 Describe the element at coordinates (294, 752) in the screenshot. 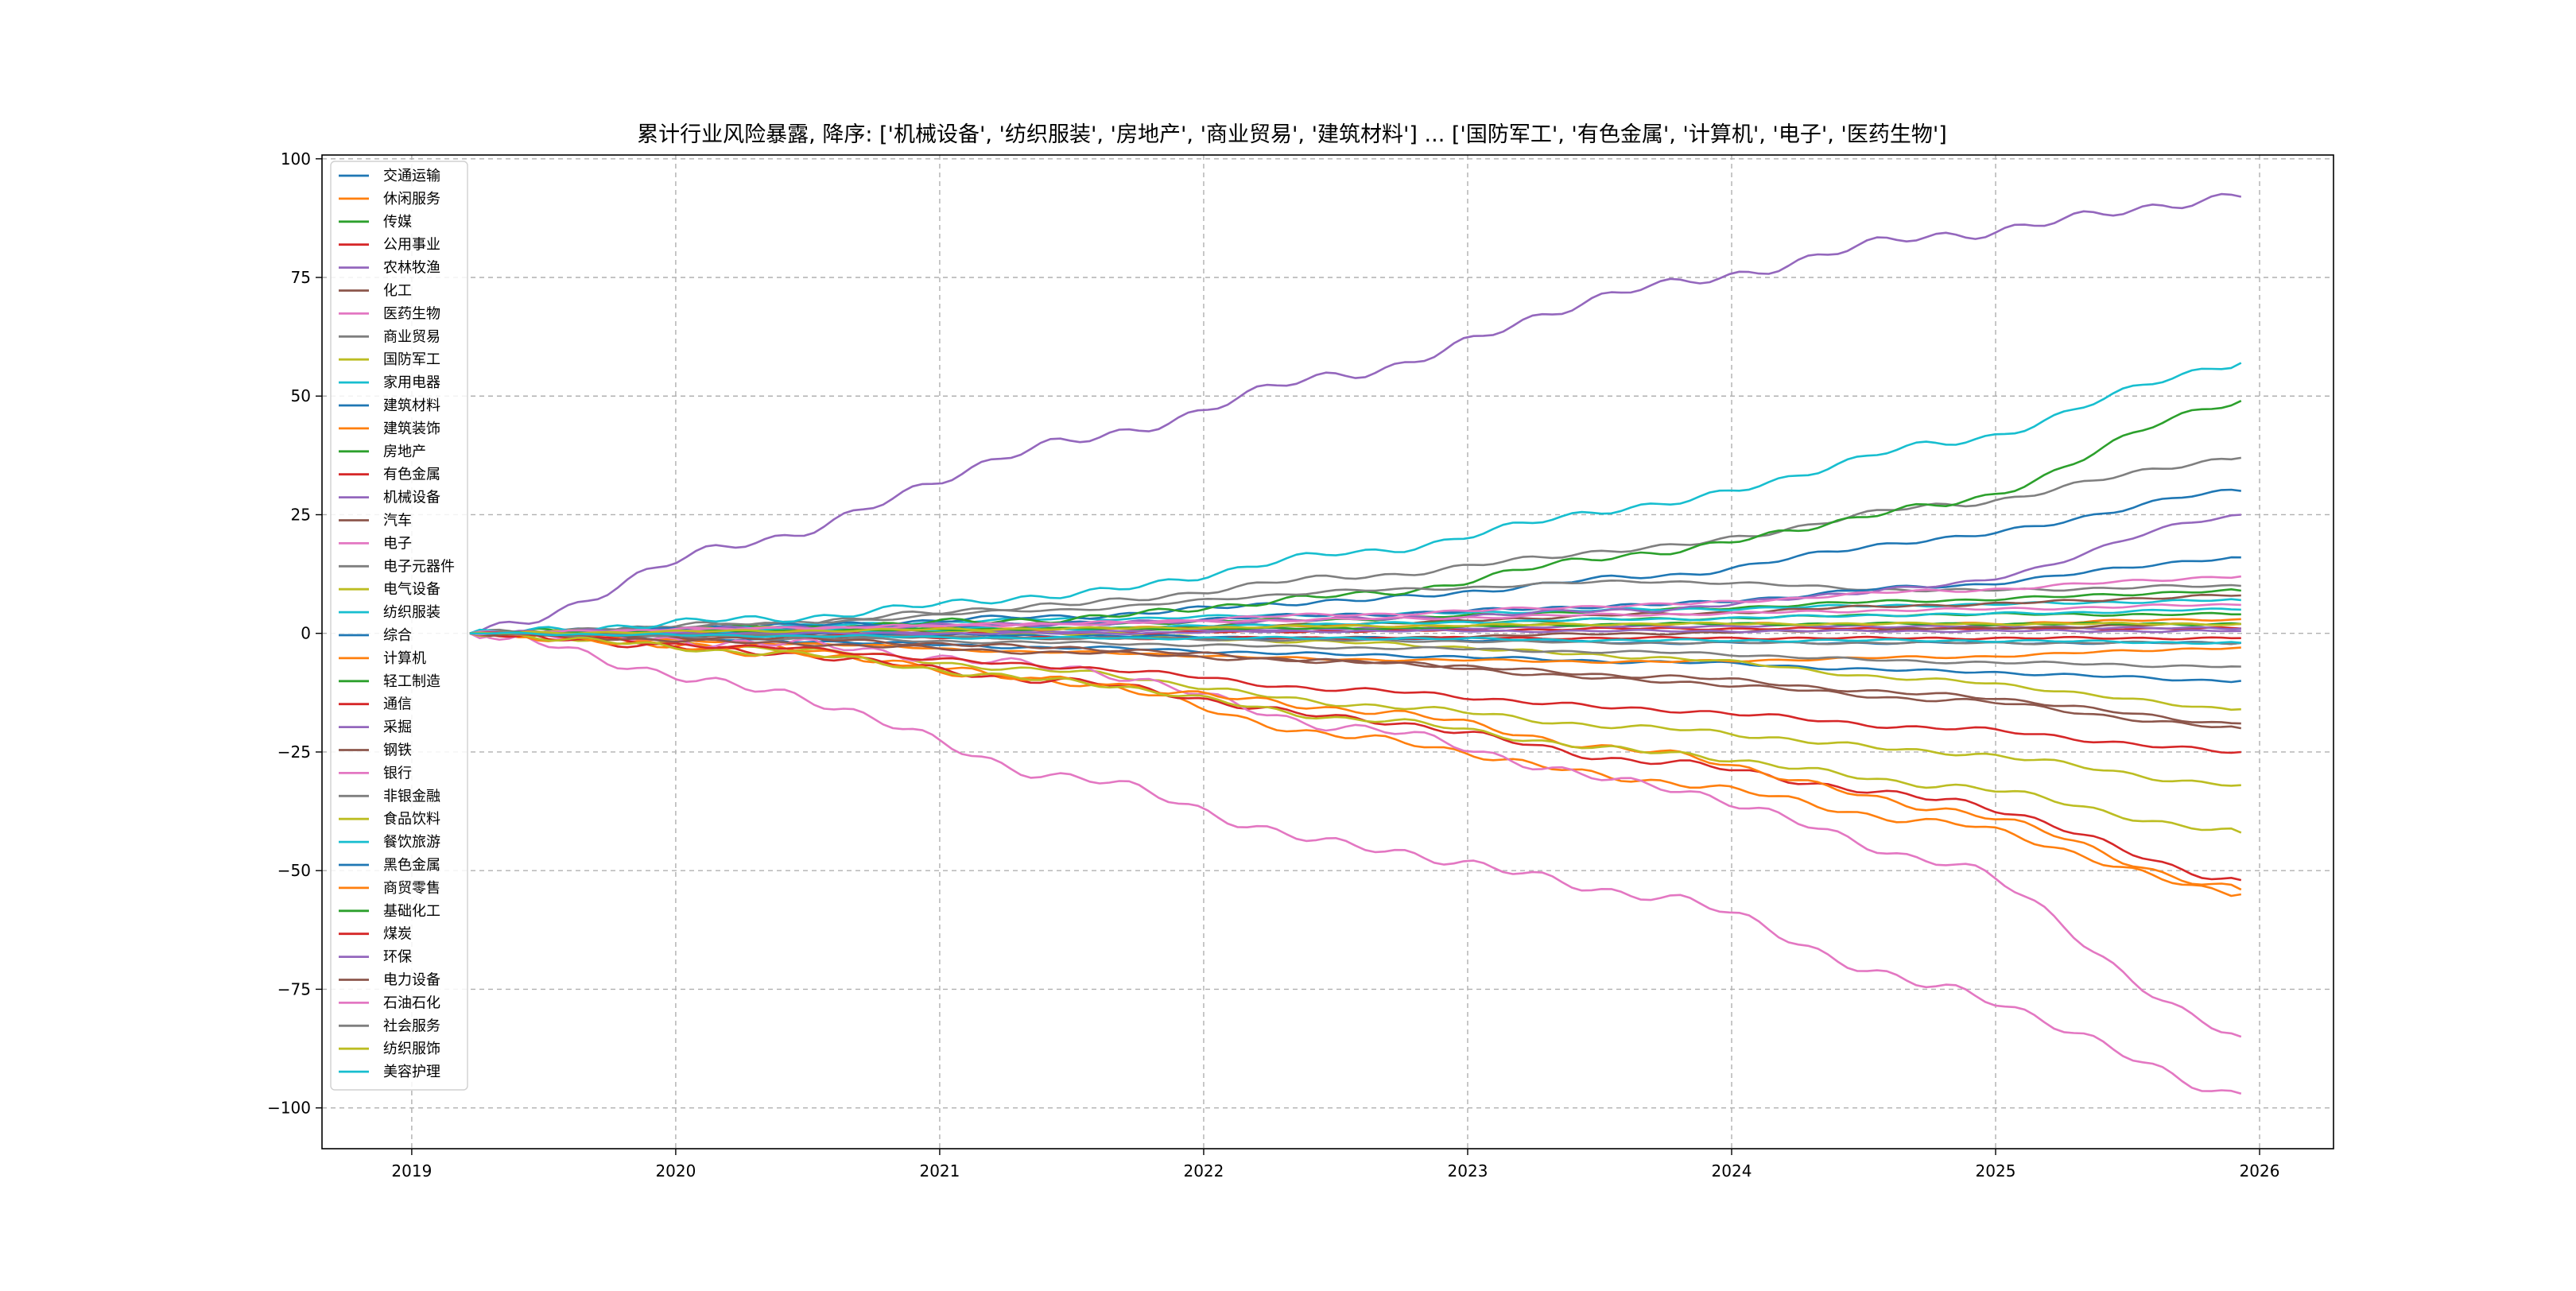

I see `y-tick-label: −25` at that location.